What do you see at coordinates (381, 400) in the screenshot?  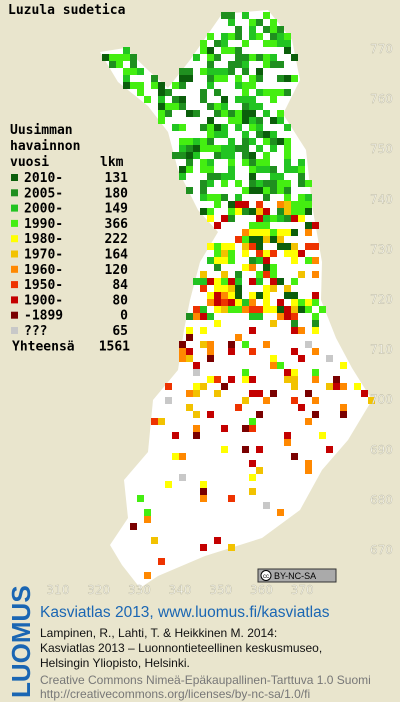 I see `y-tick-label: 700` at bounding box center [381, 400].